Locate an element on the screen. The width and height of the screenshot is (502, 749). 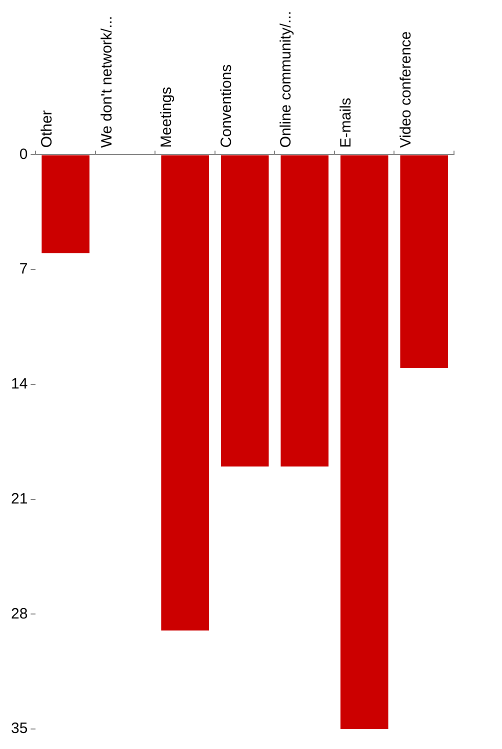
x-tick-label: Meetings is located at coordinates (167, 117).